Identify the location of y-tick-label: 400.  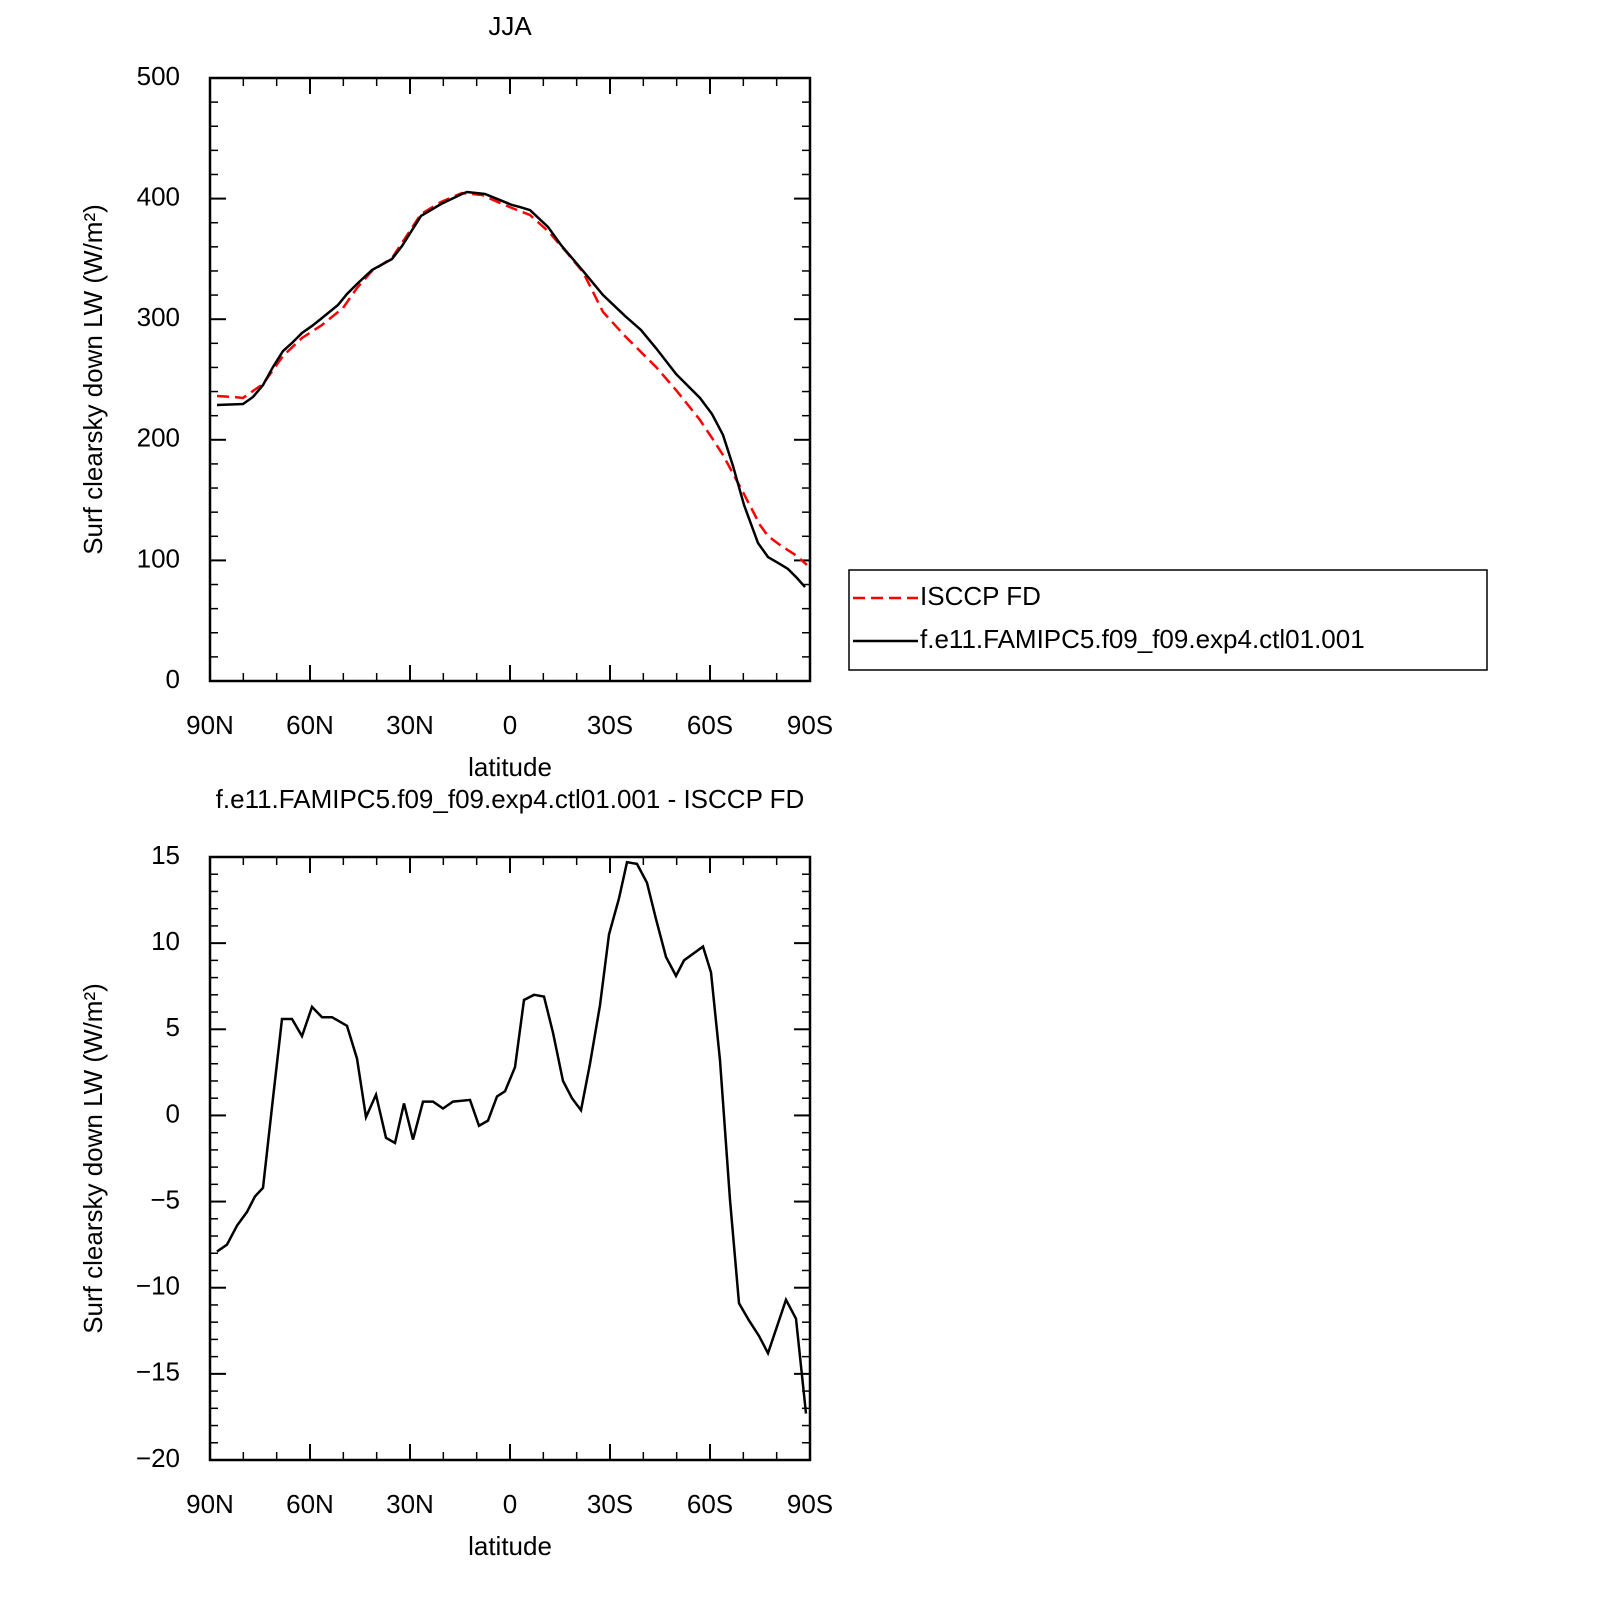
(158, 196).